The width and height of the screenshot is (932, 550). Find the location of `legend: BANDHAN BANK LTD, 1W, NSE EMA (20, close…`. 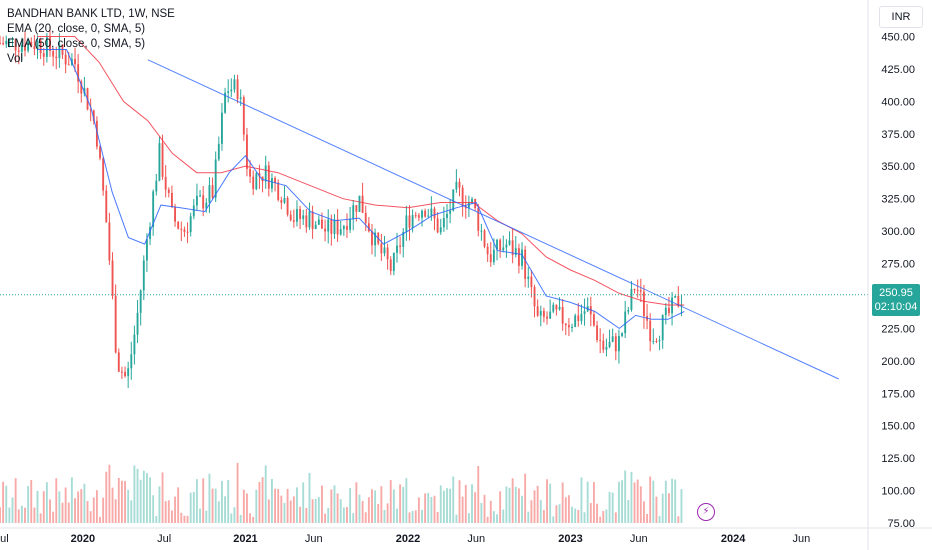

legend: BANDHAN BANK LTD, 1W, NSE EMA (20, close… is located at coordinates (91, 37).